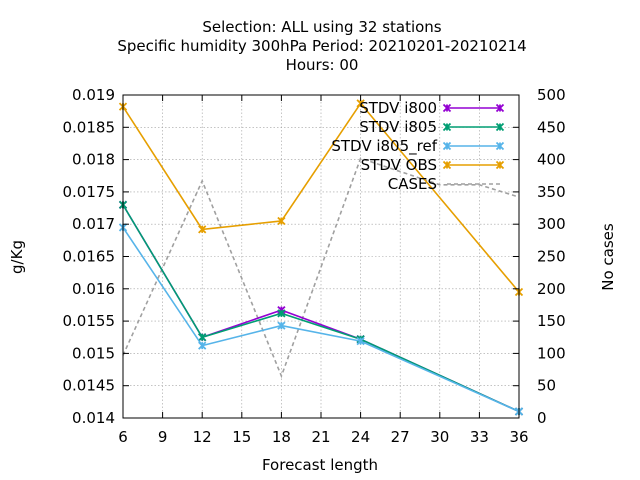 This screenshot has height=480, width=640. I want to click on x-tick-label: 9, so click(163, 437).